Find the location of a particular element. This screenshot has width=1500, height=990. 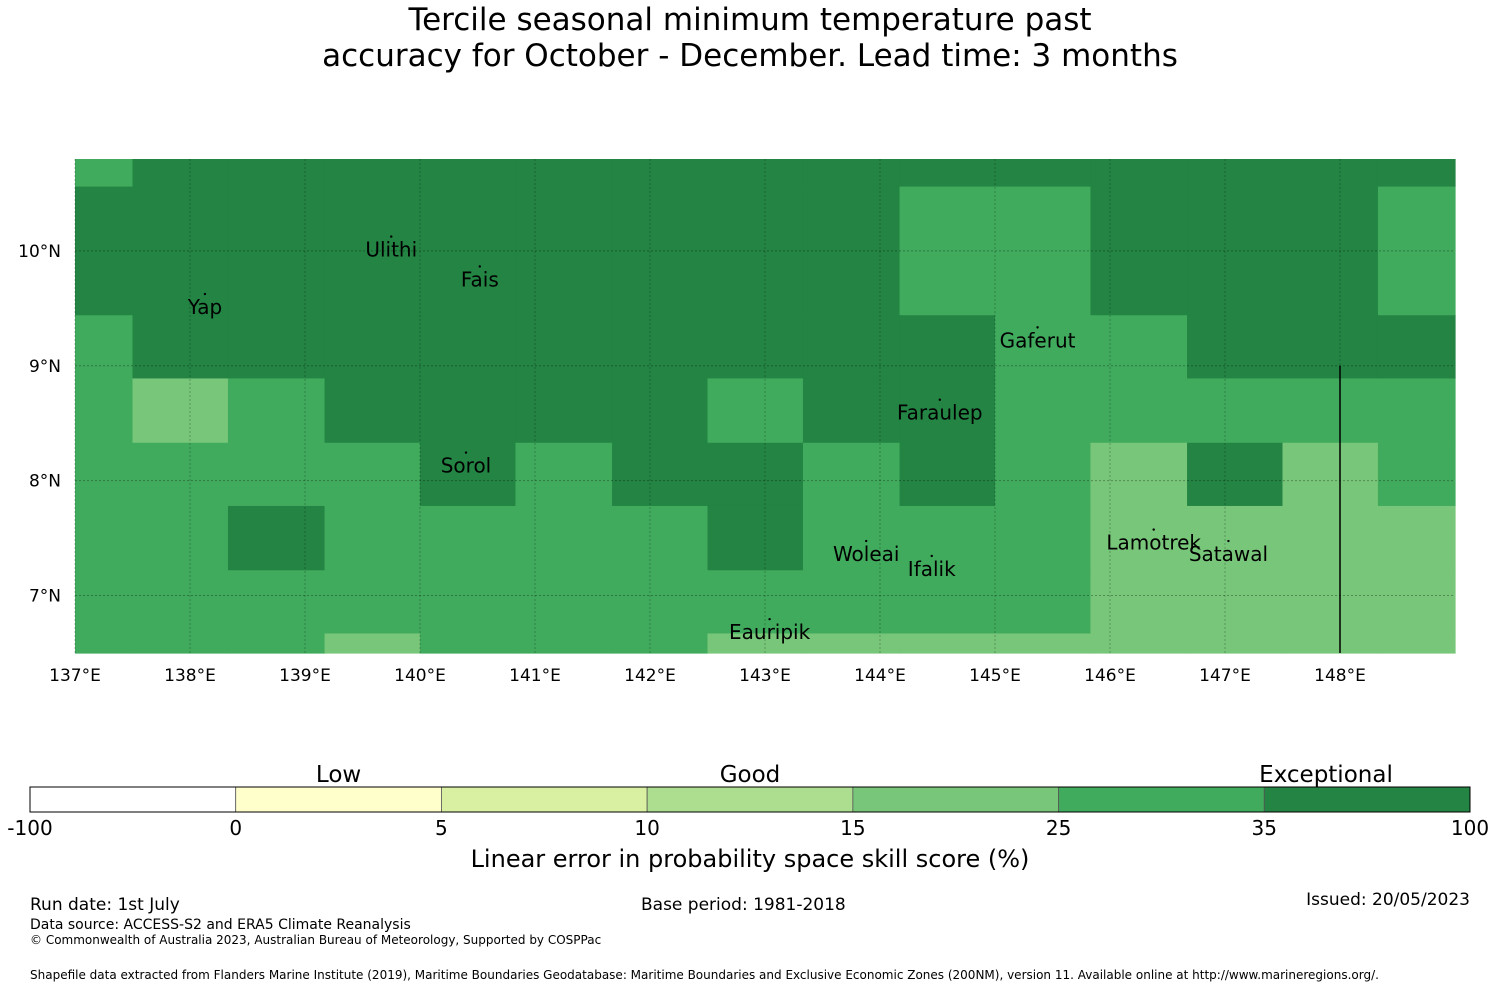

colorbar-tick-label: 10 is located at coordinates (646, 828).